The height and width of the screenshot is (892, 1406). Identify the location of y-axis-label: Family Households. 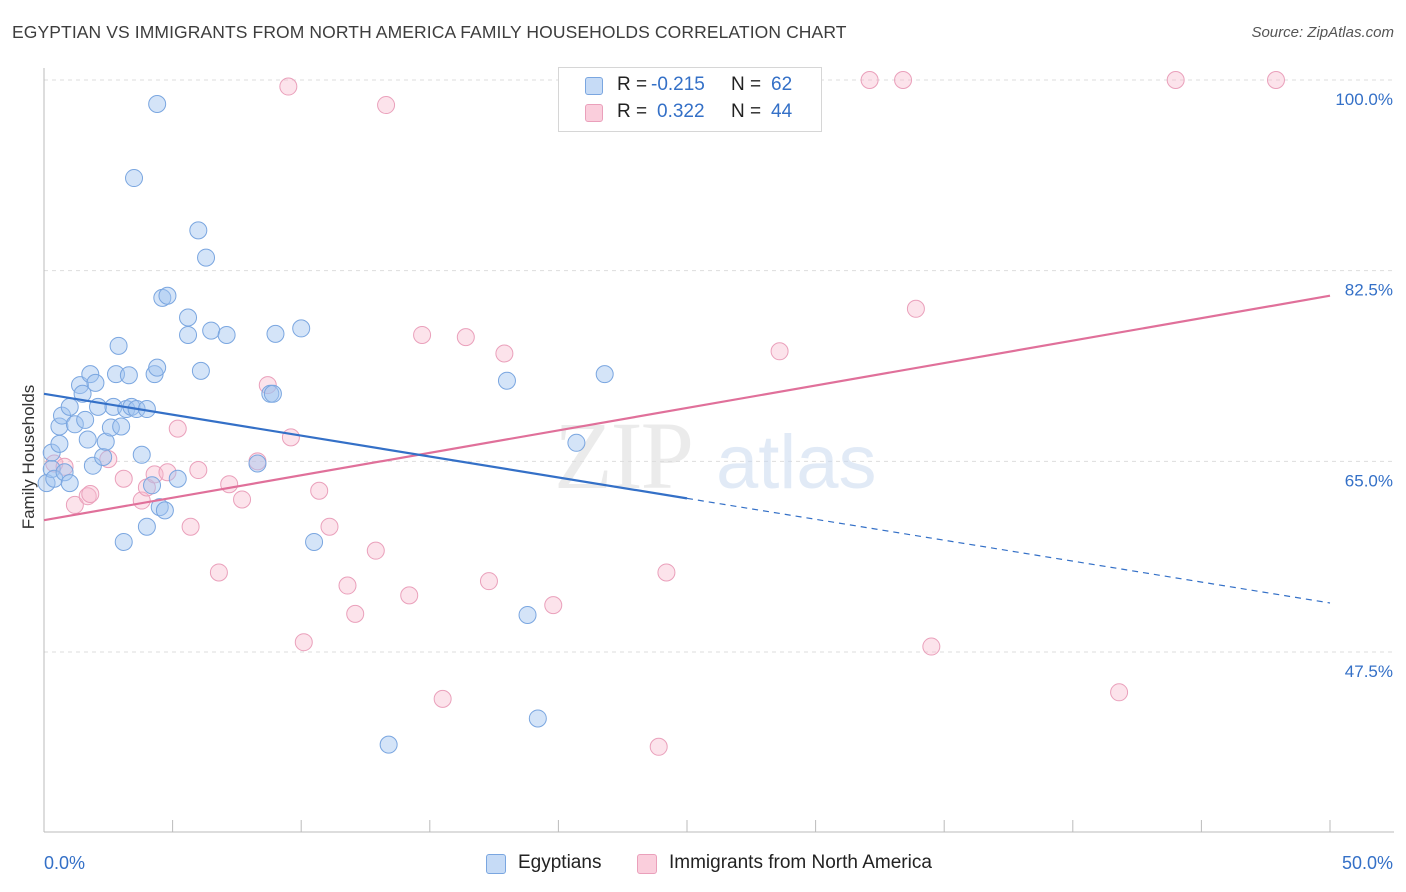
(28, 457).